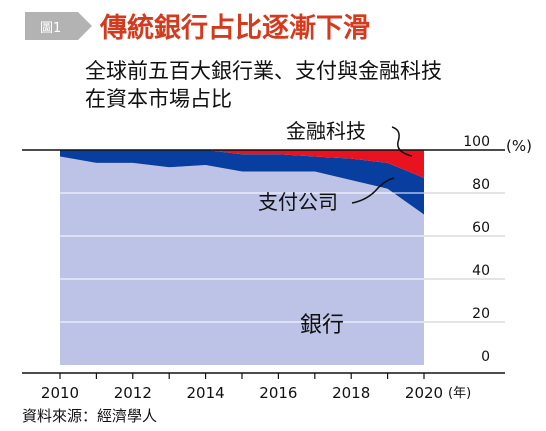  I want to click on x-tick-label: 2012, so click(133, 393).